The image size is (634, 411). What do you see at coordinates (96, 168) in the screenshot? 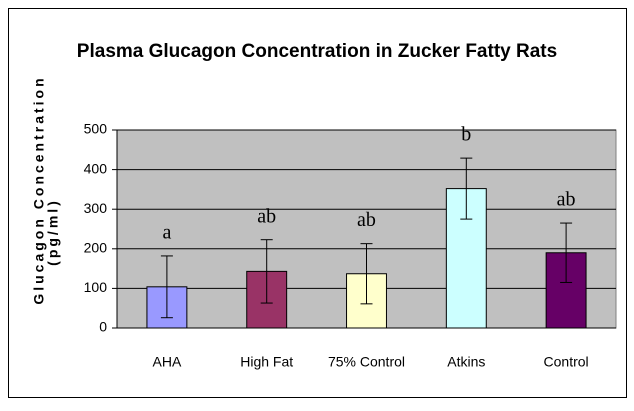
I see `y-tick-label: 400` at bounding box center [96, 168].